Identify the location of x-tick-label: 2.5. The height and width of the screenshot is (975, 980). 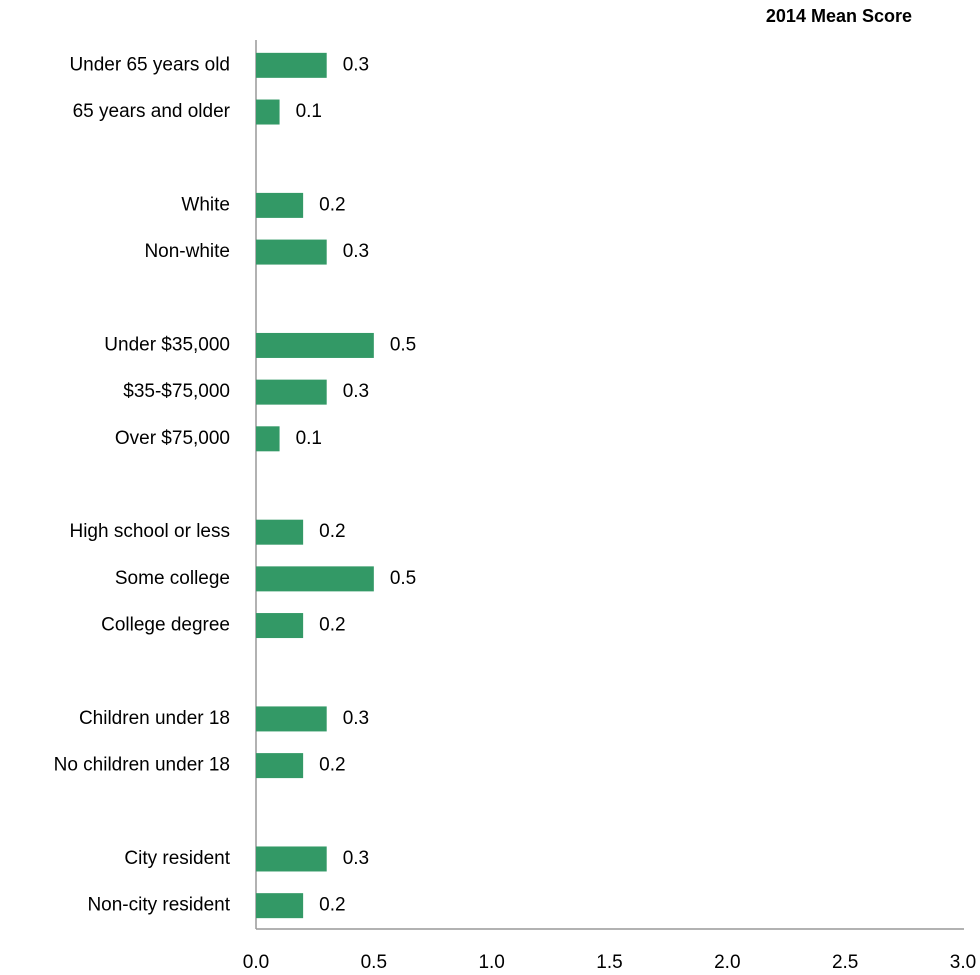
(845, 962).